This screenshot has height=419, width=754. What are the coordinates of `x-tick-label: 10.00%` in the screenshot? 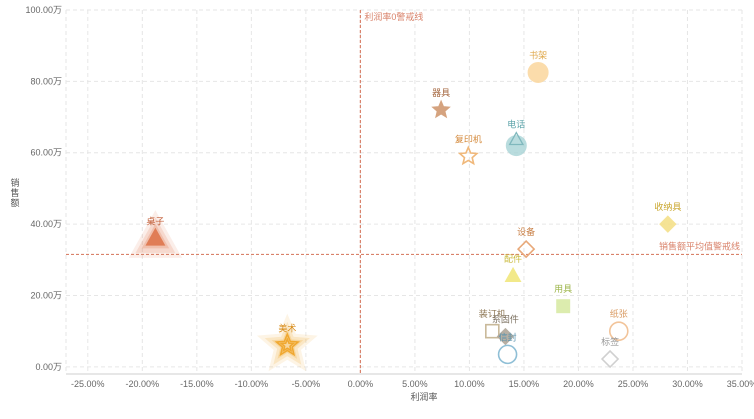 It's located at (469, 384).